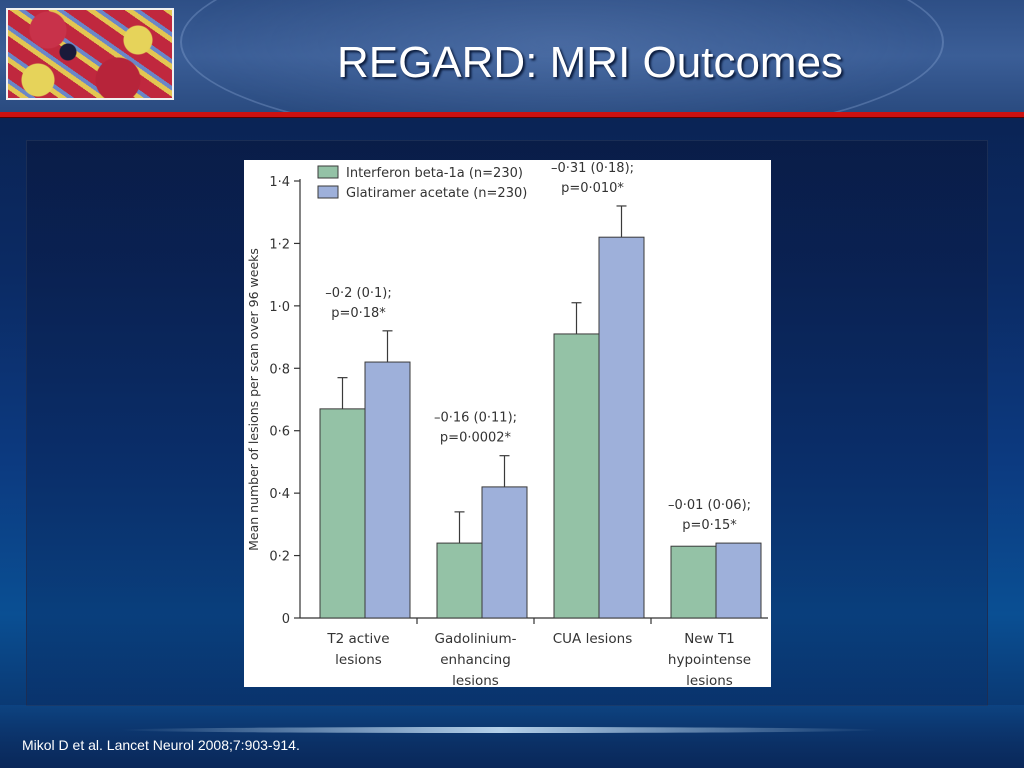 The image size is (1024, 768). I want to click on x-category-label: hypointense, so click(709, 660).